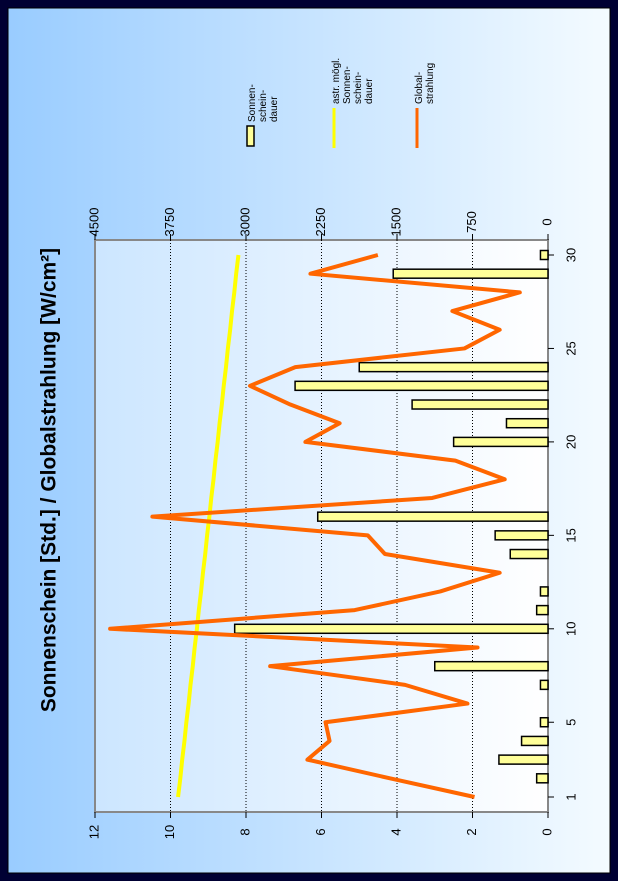 The width and height of the screenshot is (618, 881). I want to click on y2-tick-label: 3000, so click(244, 222).